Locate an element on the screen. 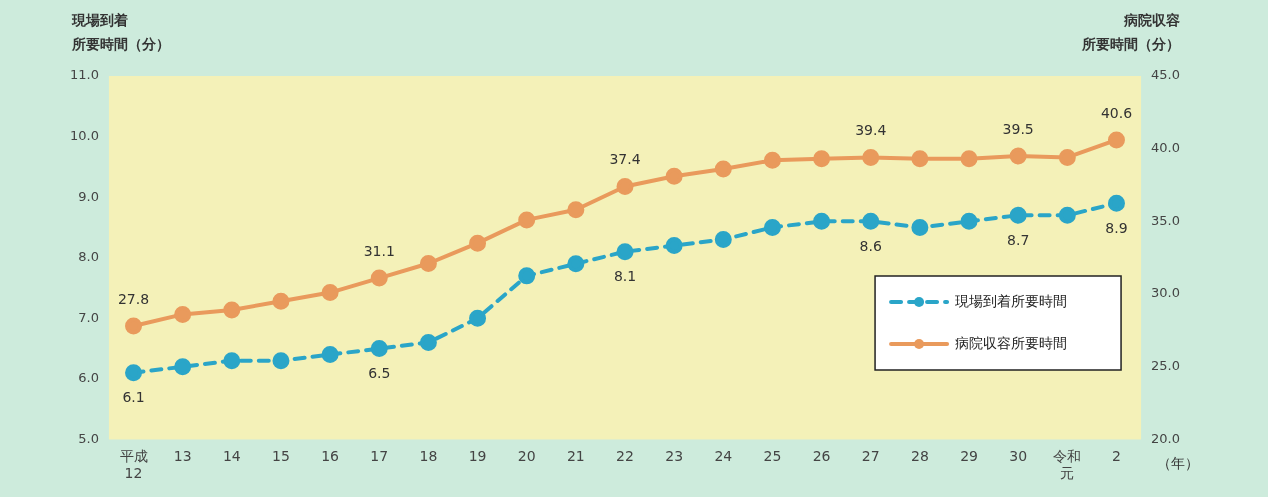  x-tick-label: 29 is located at coordinates (969, 456).